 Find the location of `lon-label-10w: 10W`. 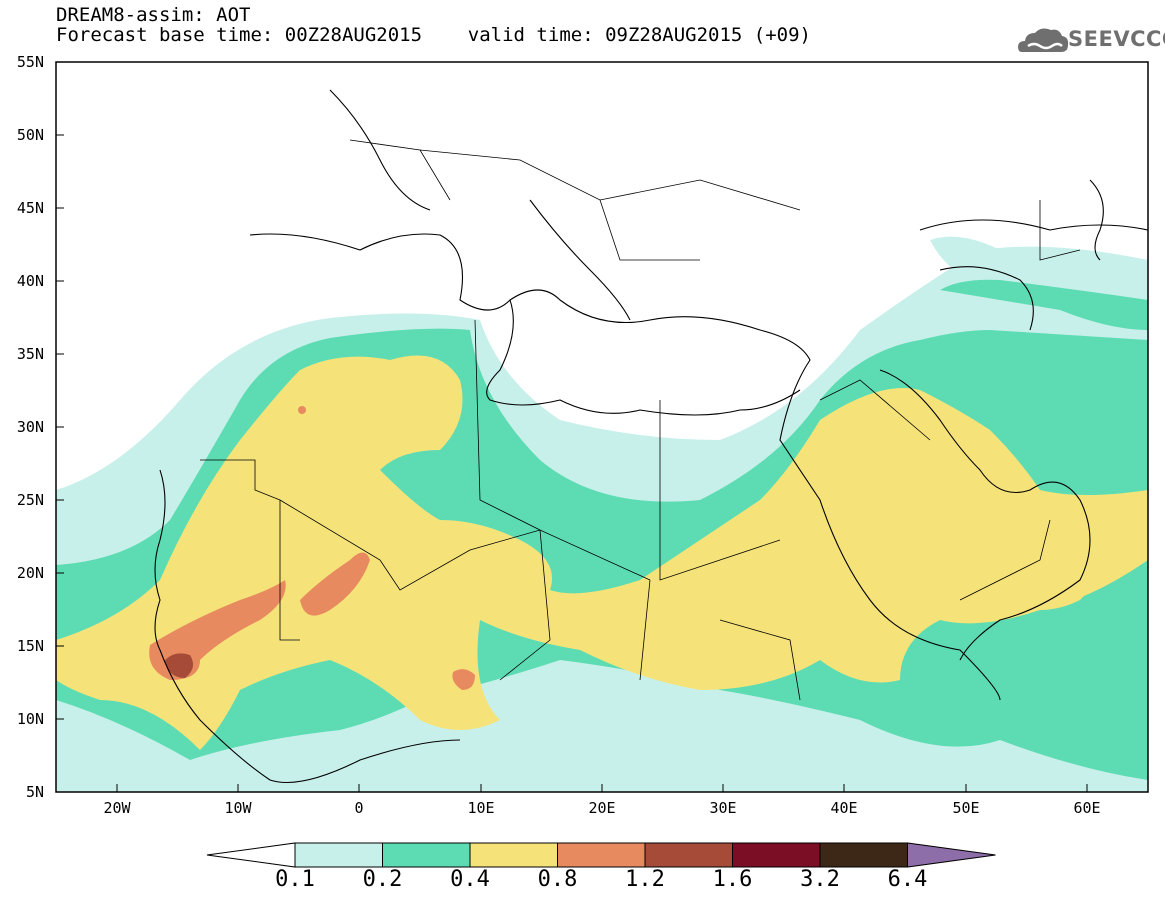

lon-label-10w: 10W is located at coordinates (238, 808).